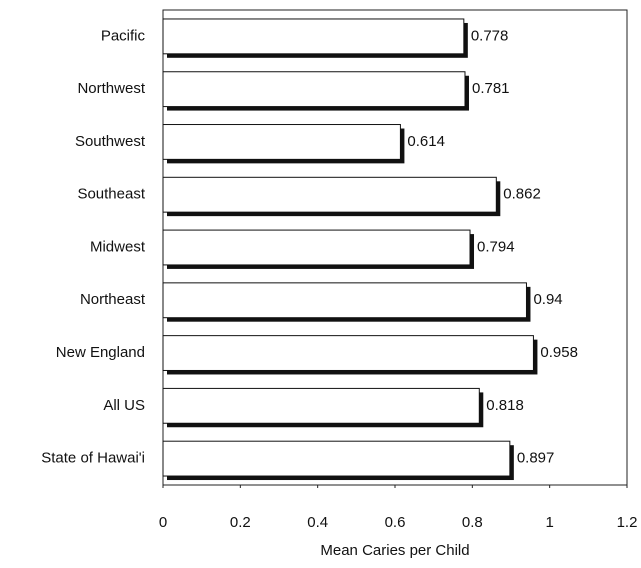 This screenshot has width=641, height=568. What do you see at coordinates (100, 352) in the screenshot?
I see `y-tick-label: New England` at bounding box center [100, 352].